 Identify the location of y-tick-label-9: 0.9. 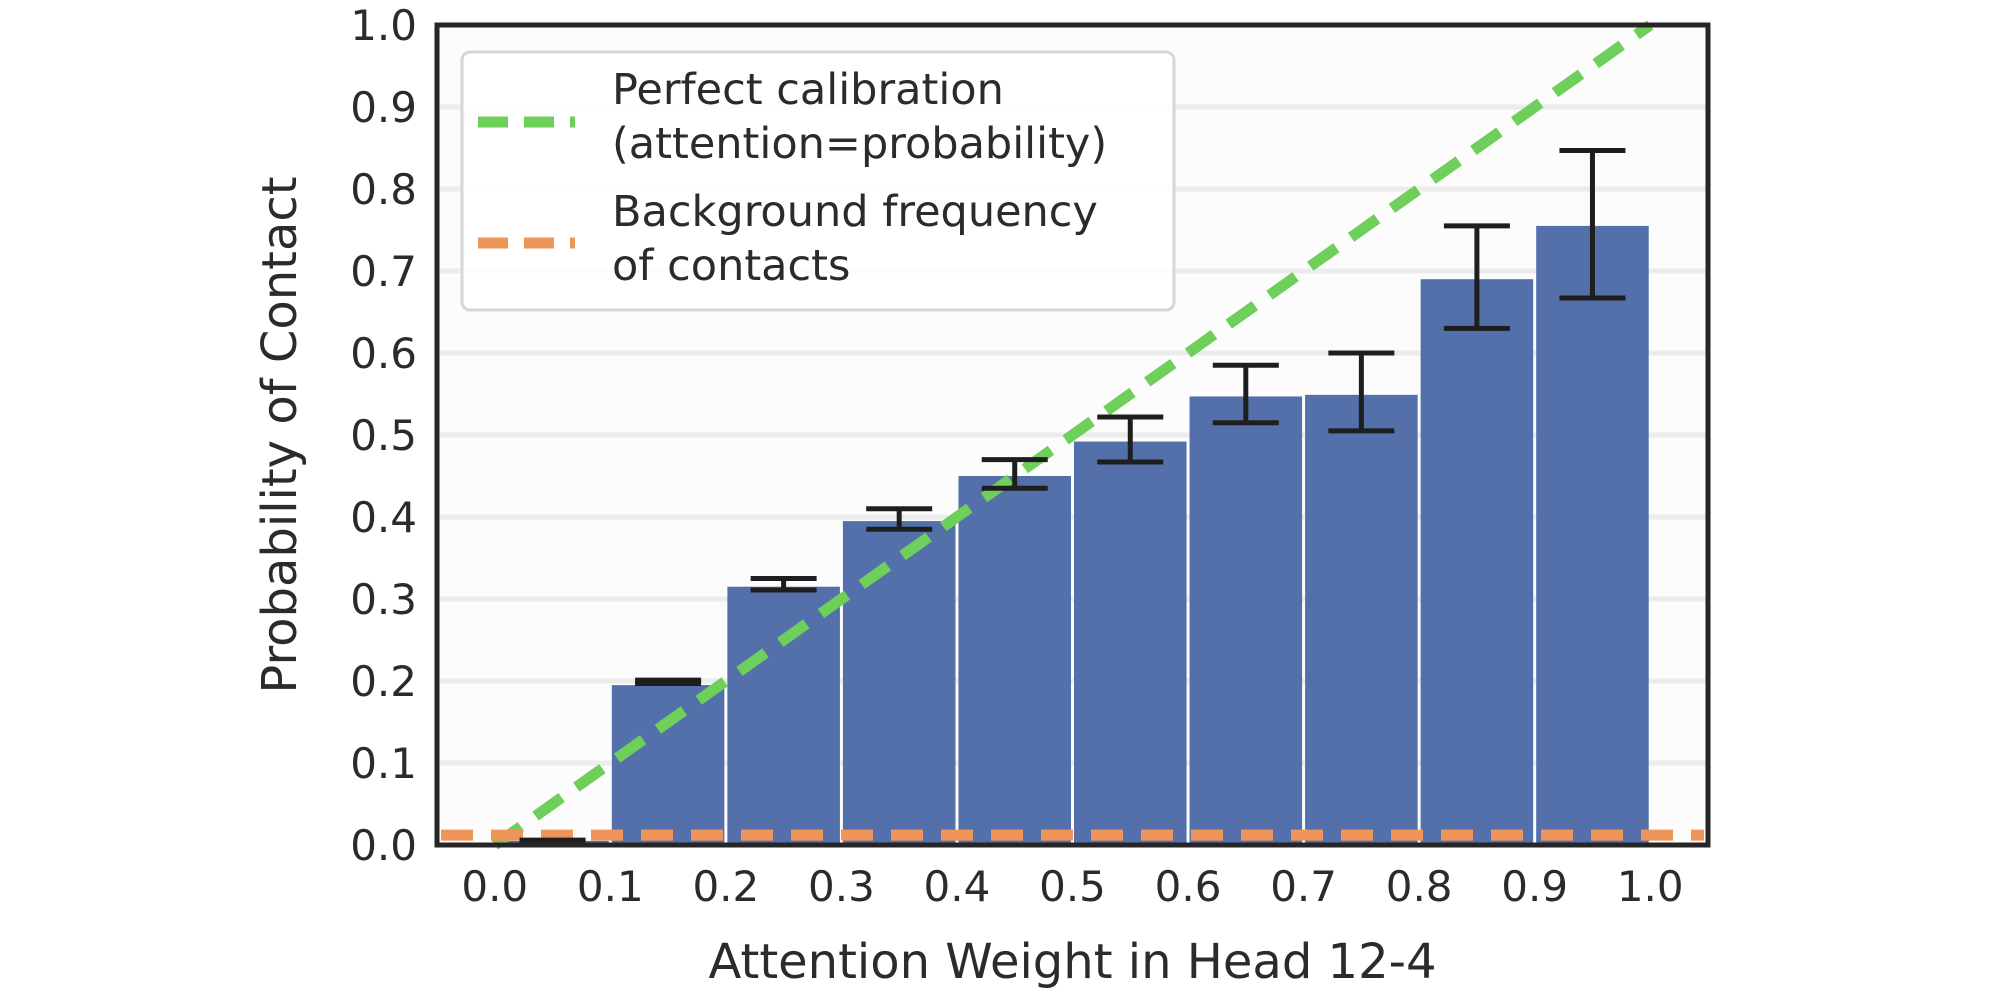
(383, 107).